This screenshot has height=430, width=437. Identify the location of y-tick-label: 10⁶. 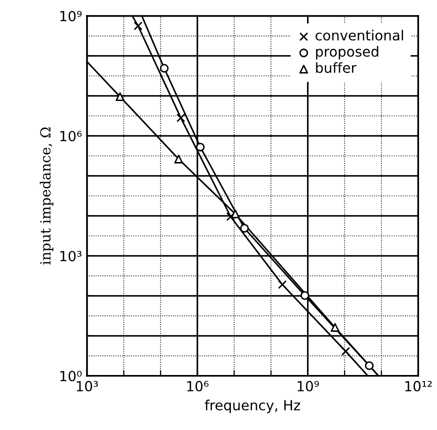
(71, 136).